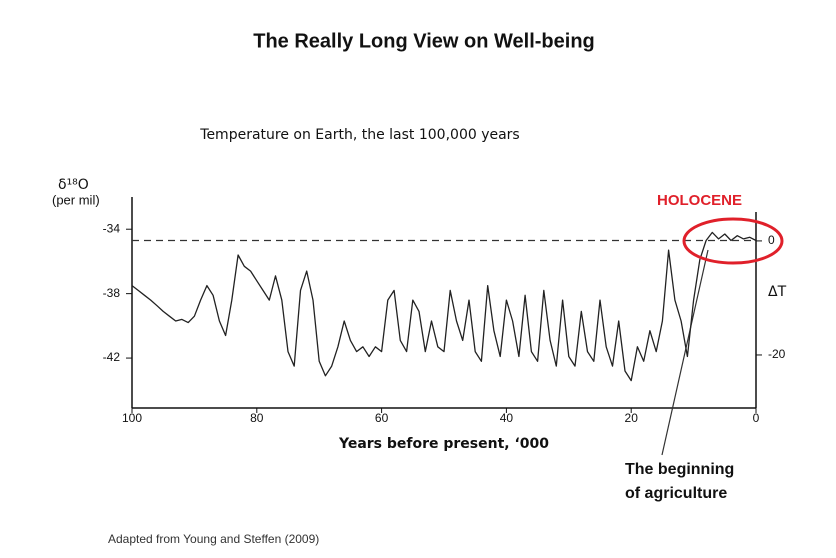 The width and height of the screenshot is (836, 558). I want to click on y2-tick-label: -20, so click(777, 354).